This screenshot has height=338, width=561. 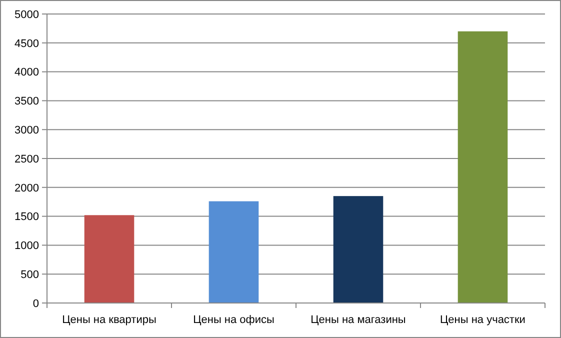 I want to click on x-tick-label: Цены на участки, so click(x=483, y=320).